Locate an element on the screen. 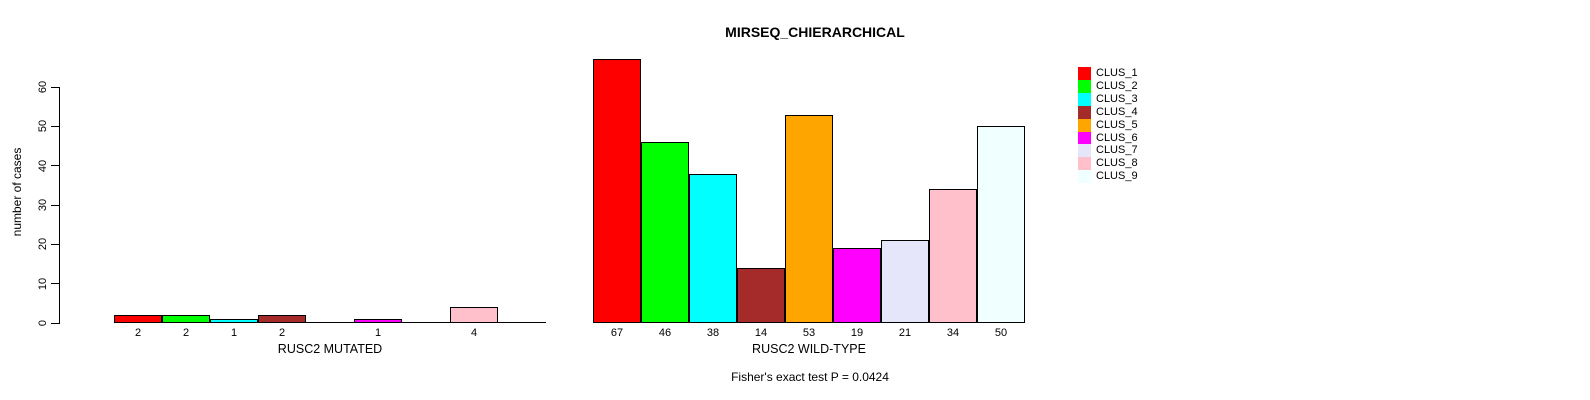 Image resolution: width=1590 pixels, height=400 pixels. bar-clus_3-right is located at coordinates (713, 248).